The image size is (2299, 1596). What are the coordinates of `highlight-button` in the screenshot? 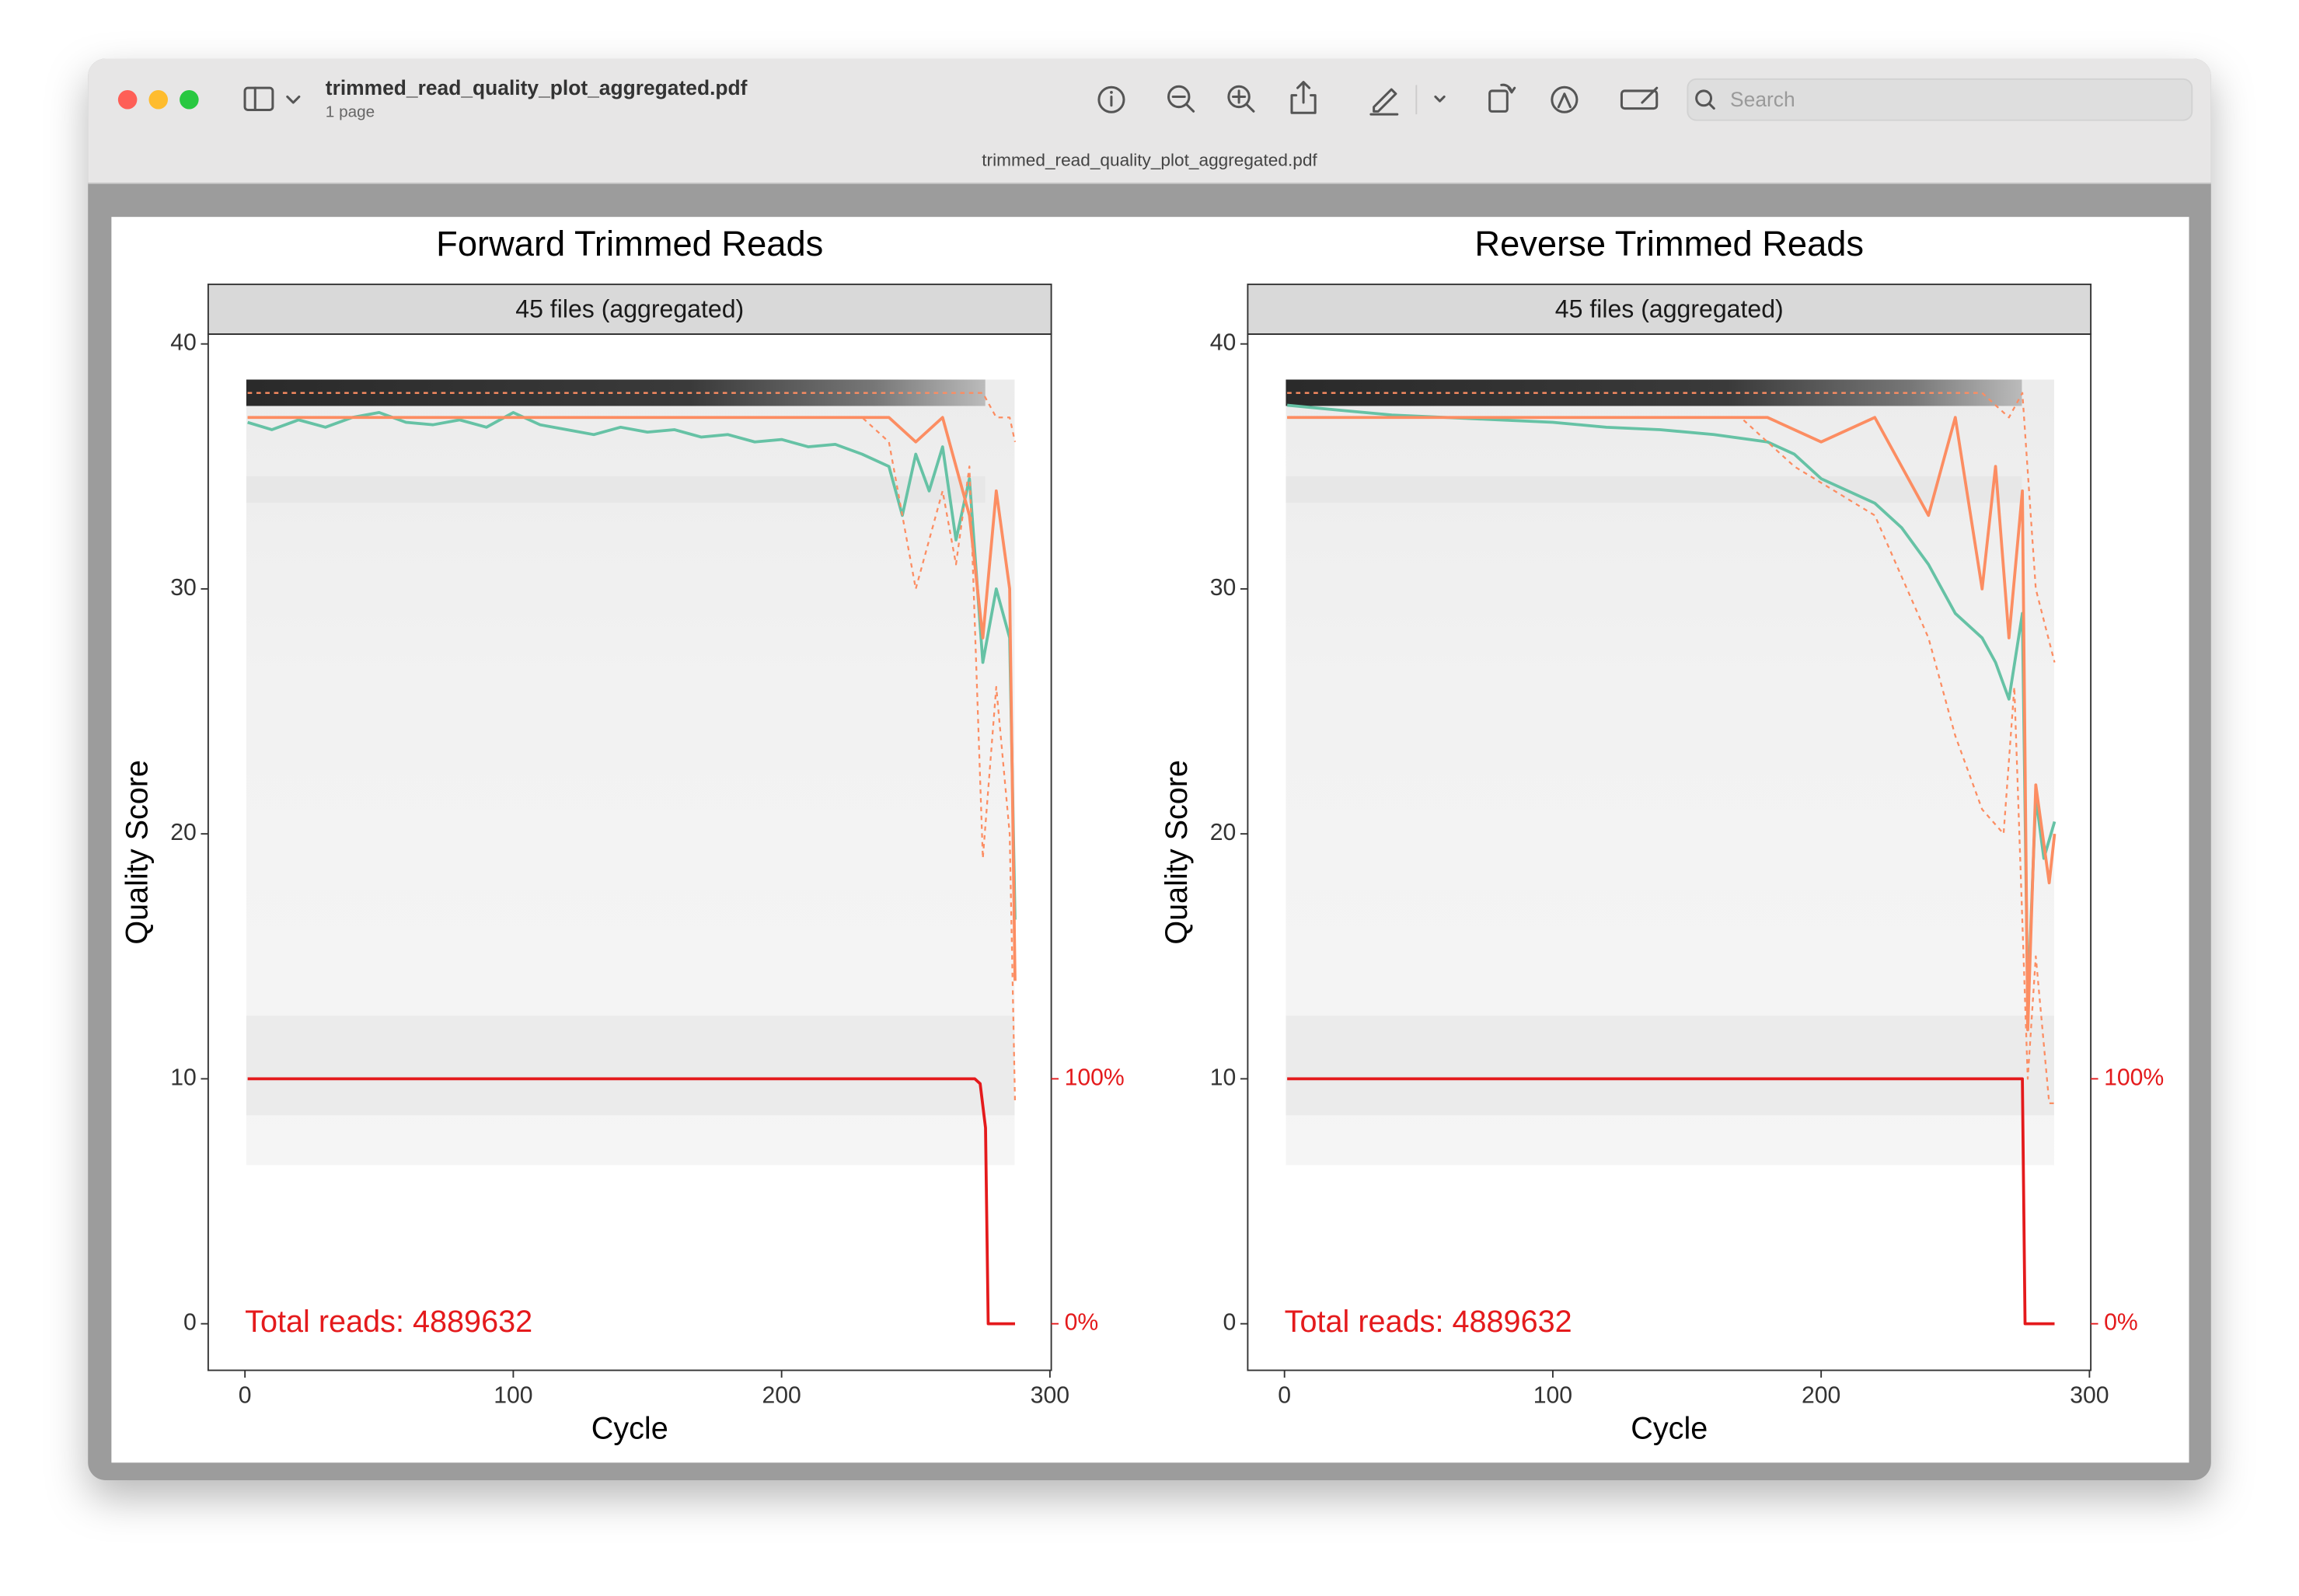 It's located at (1565, 99).